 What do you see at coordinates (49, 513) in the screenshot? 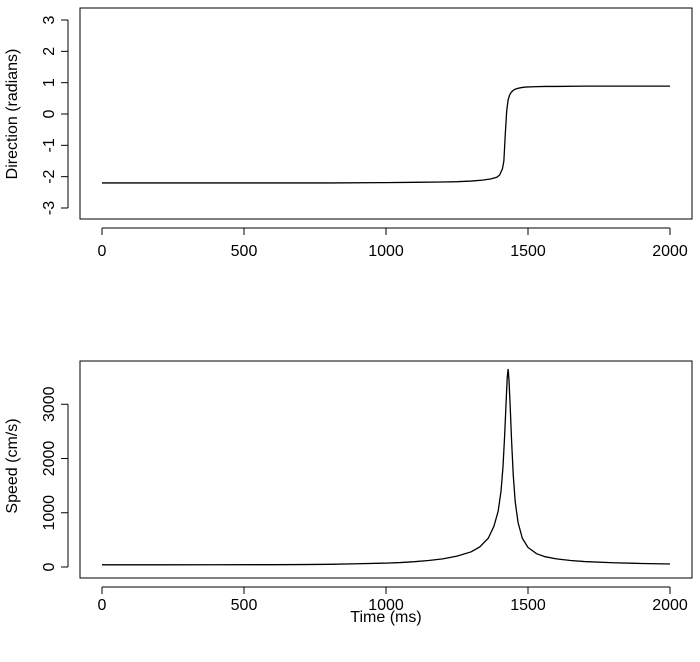
I see `y-tick-label: 1000` at bounding box center [49, 513].